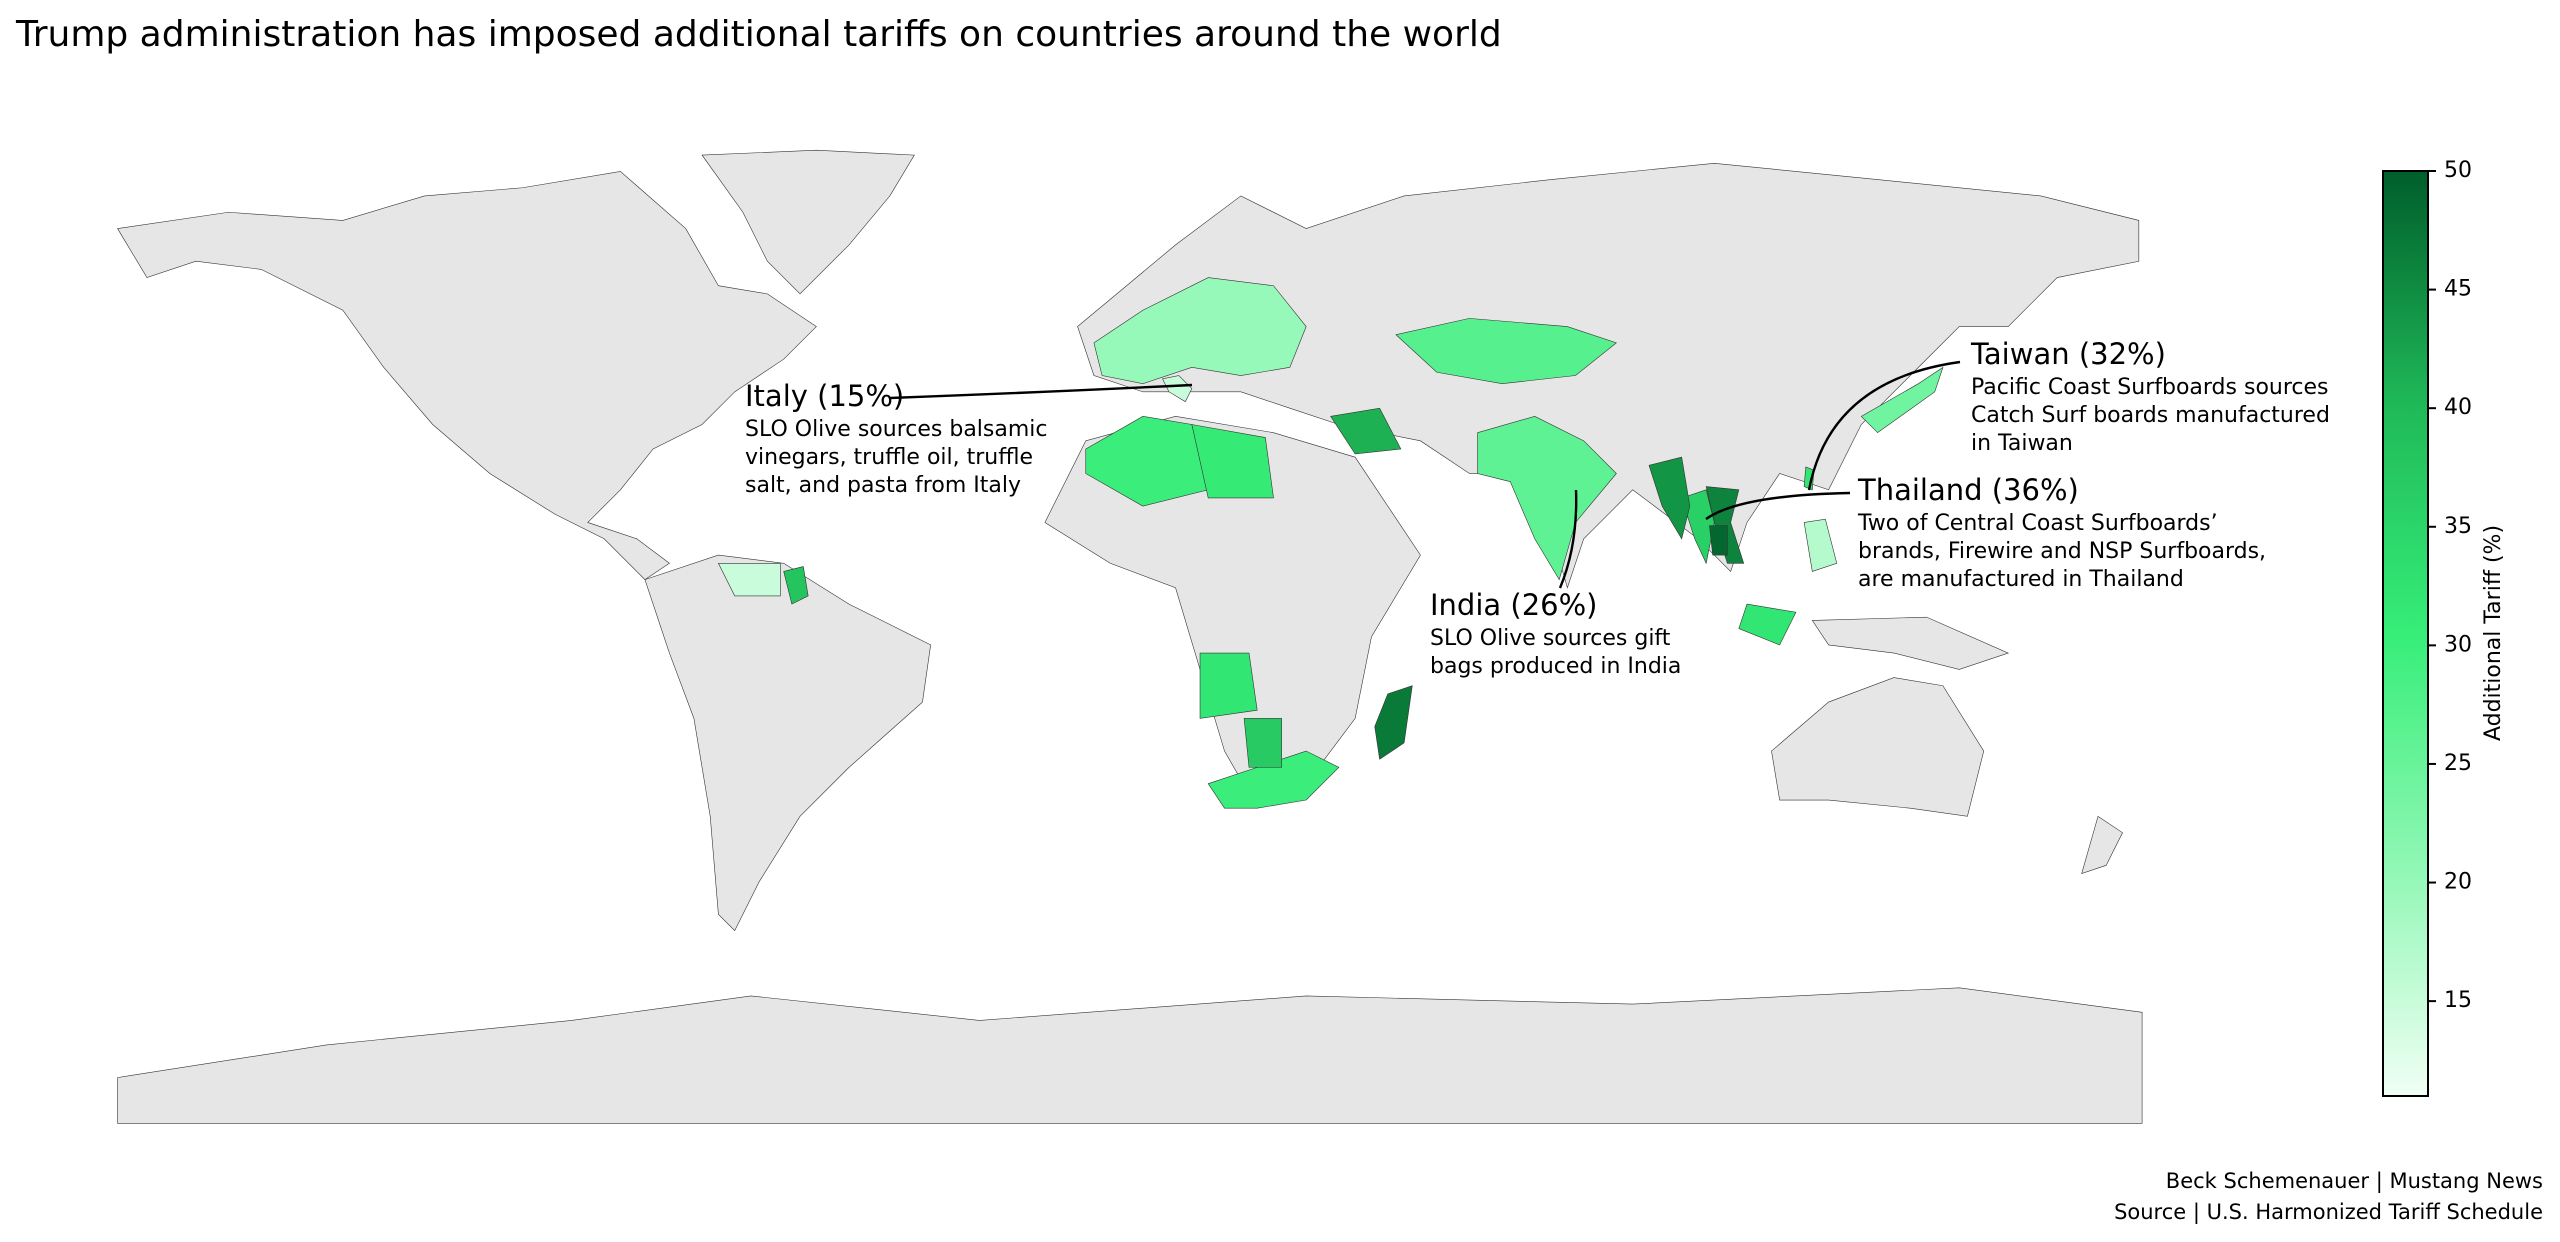 The width and height of the screenshot is (2560, 1242). I want to click on annotation-text: brands, Firewire and NSP Surfboards,, so click(2062, 551).